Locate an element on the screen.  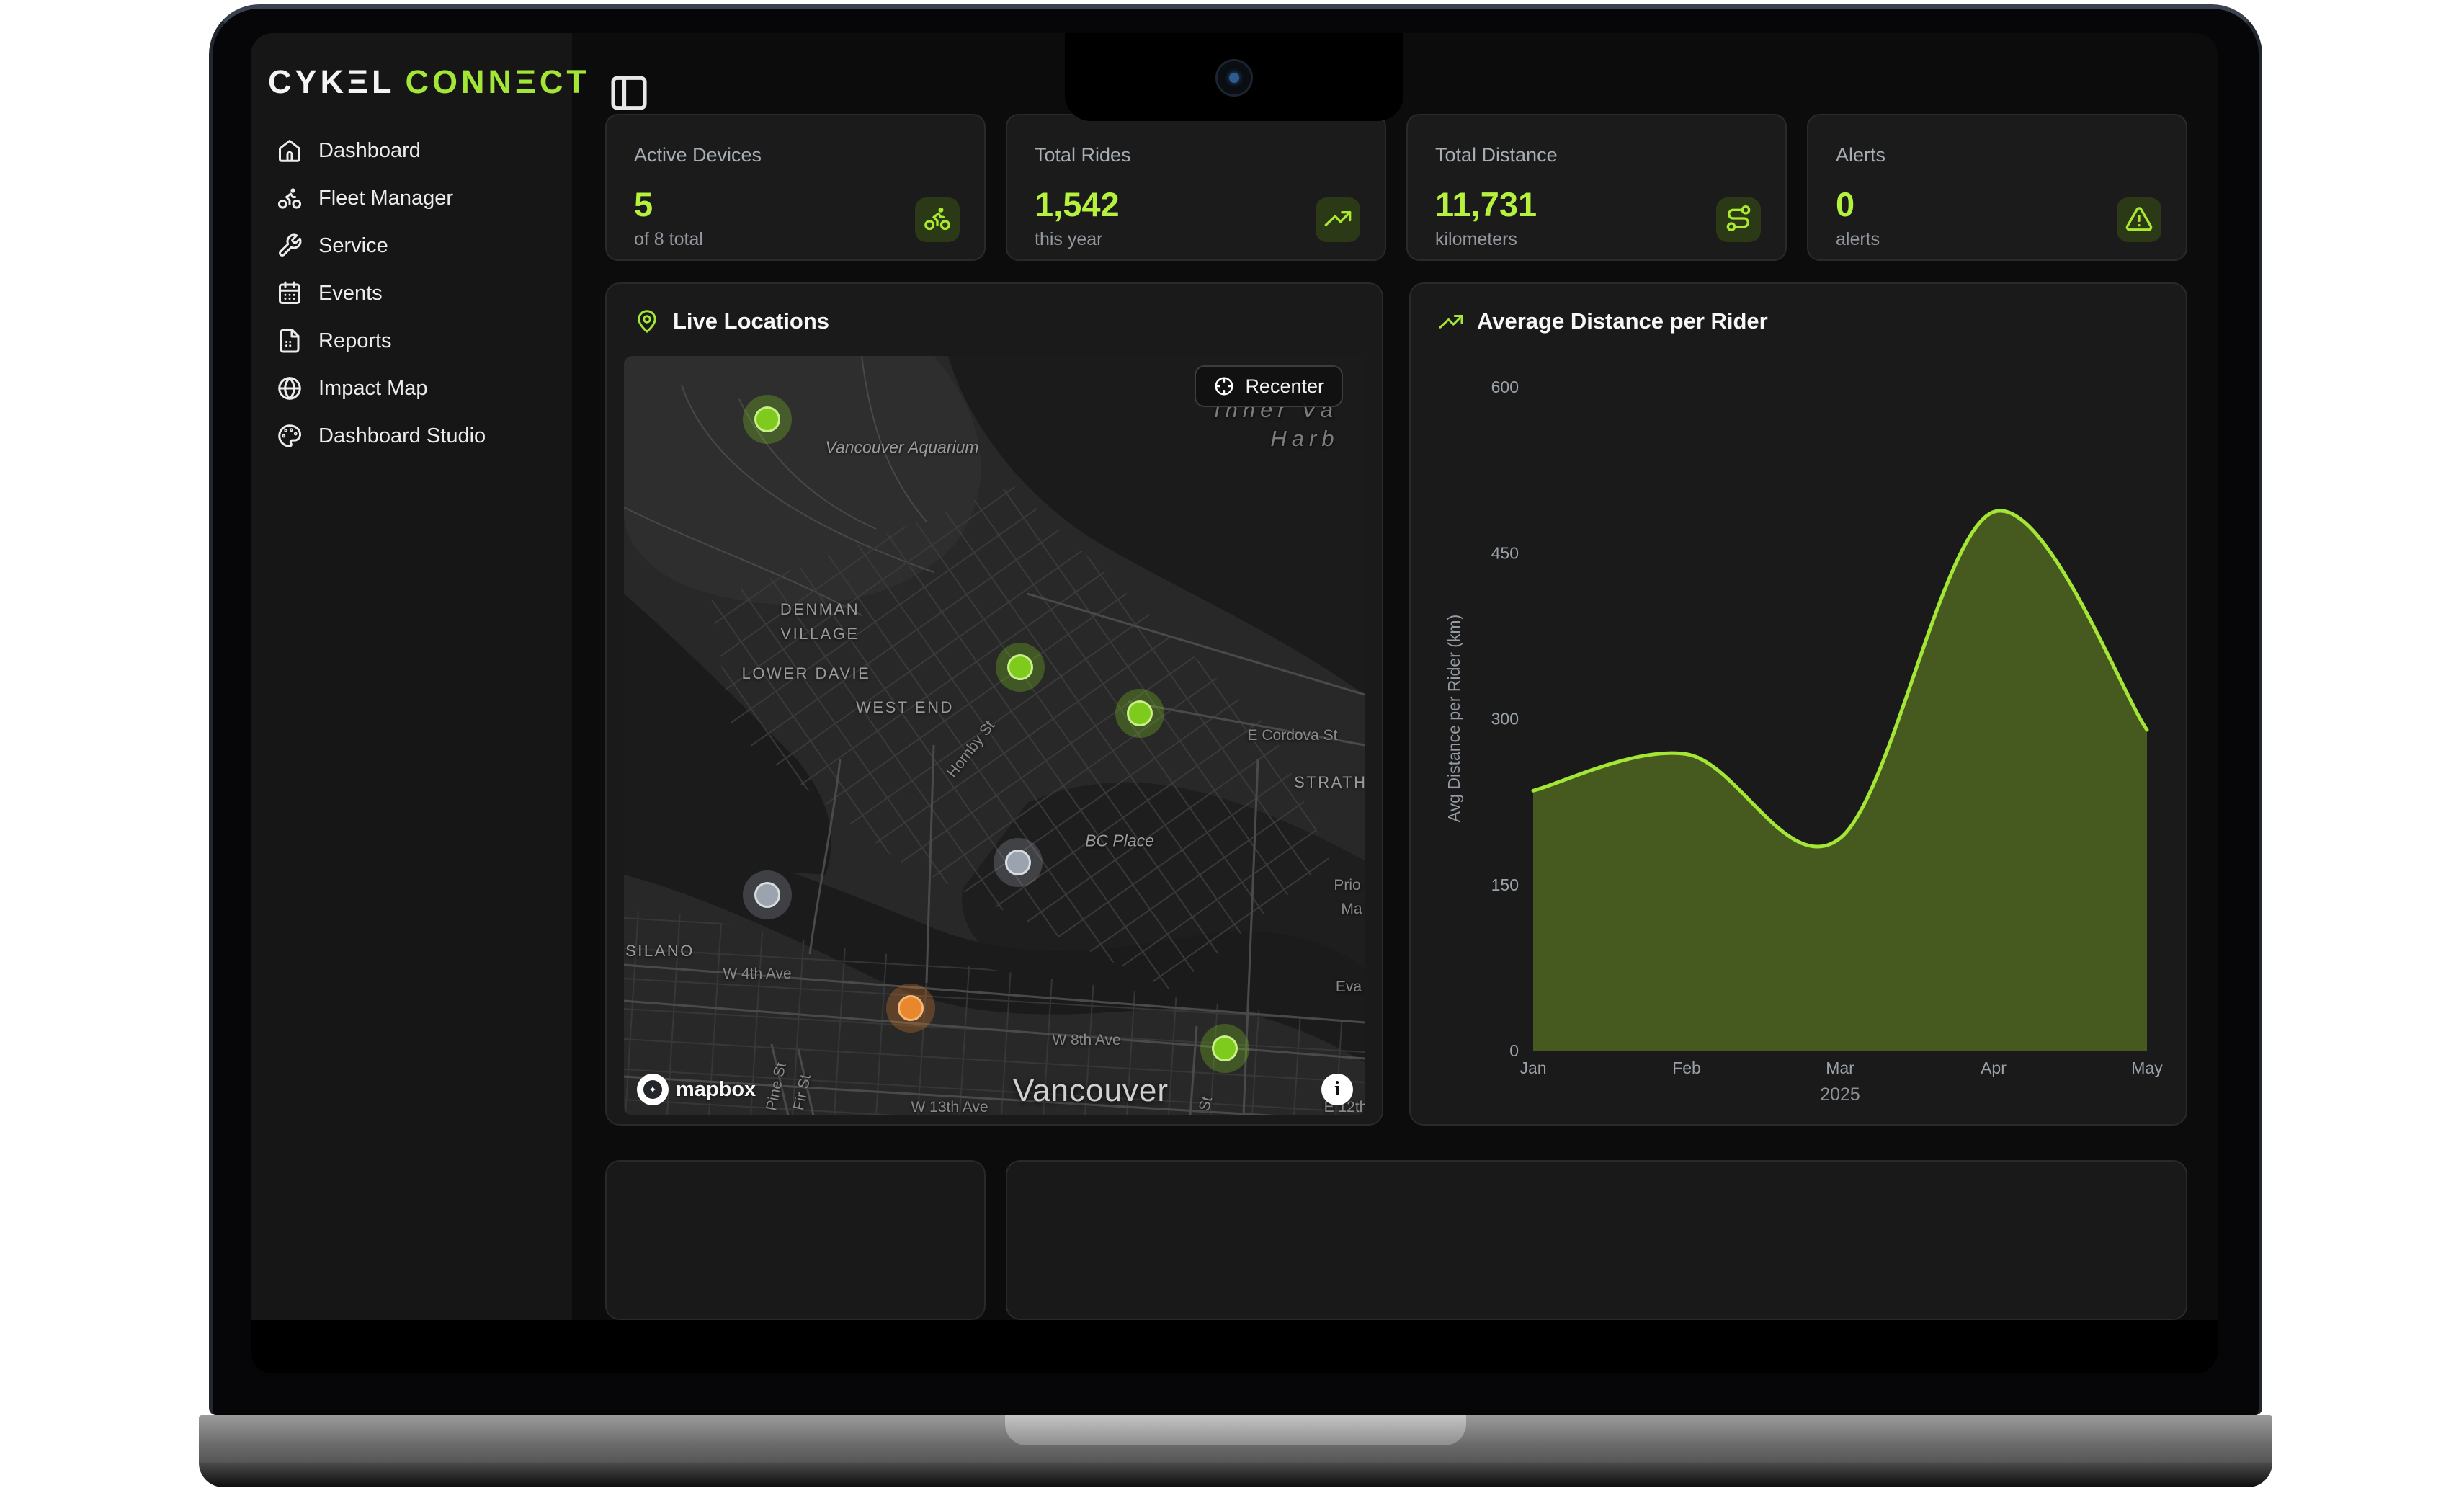
map-label: Eva is located at coordinates (1348, 987).